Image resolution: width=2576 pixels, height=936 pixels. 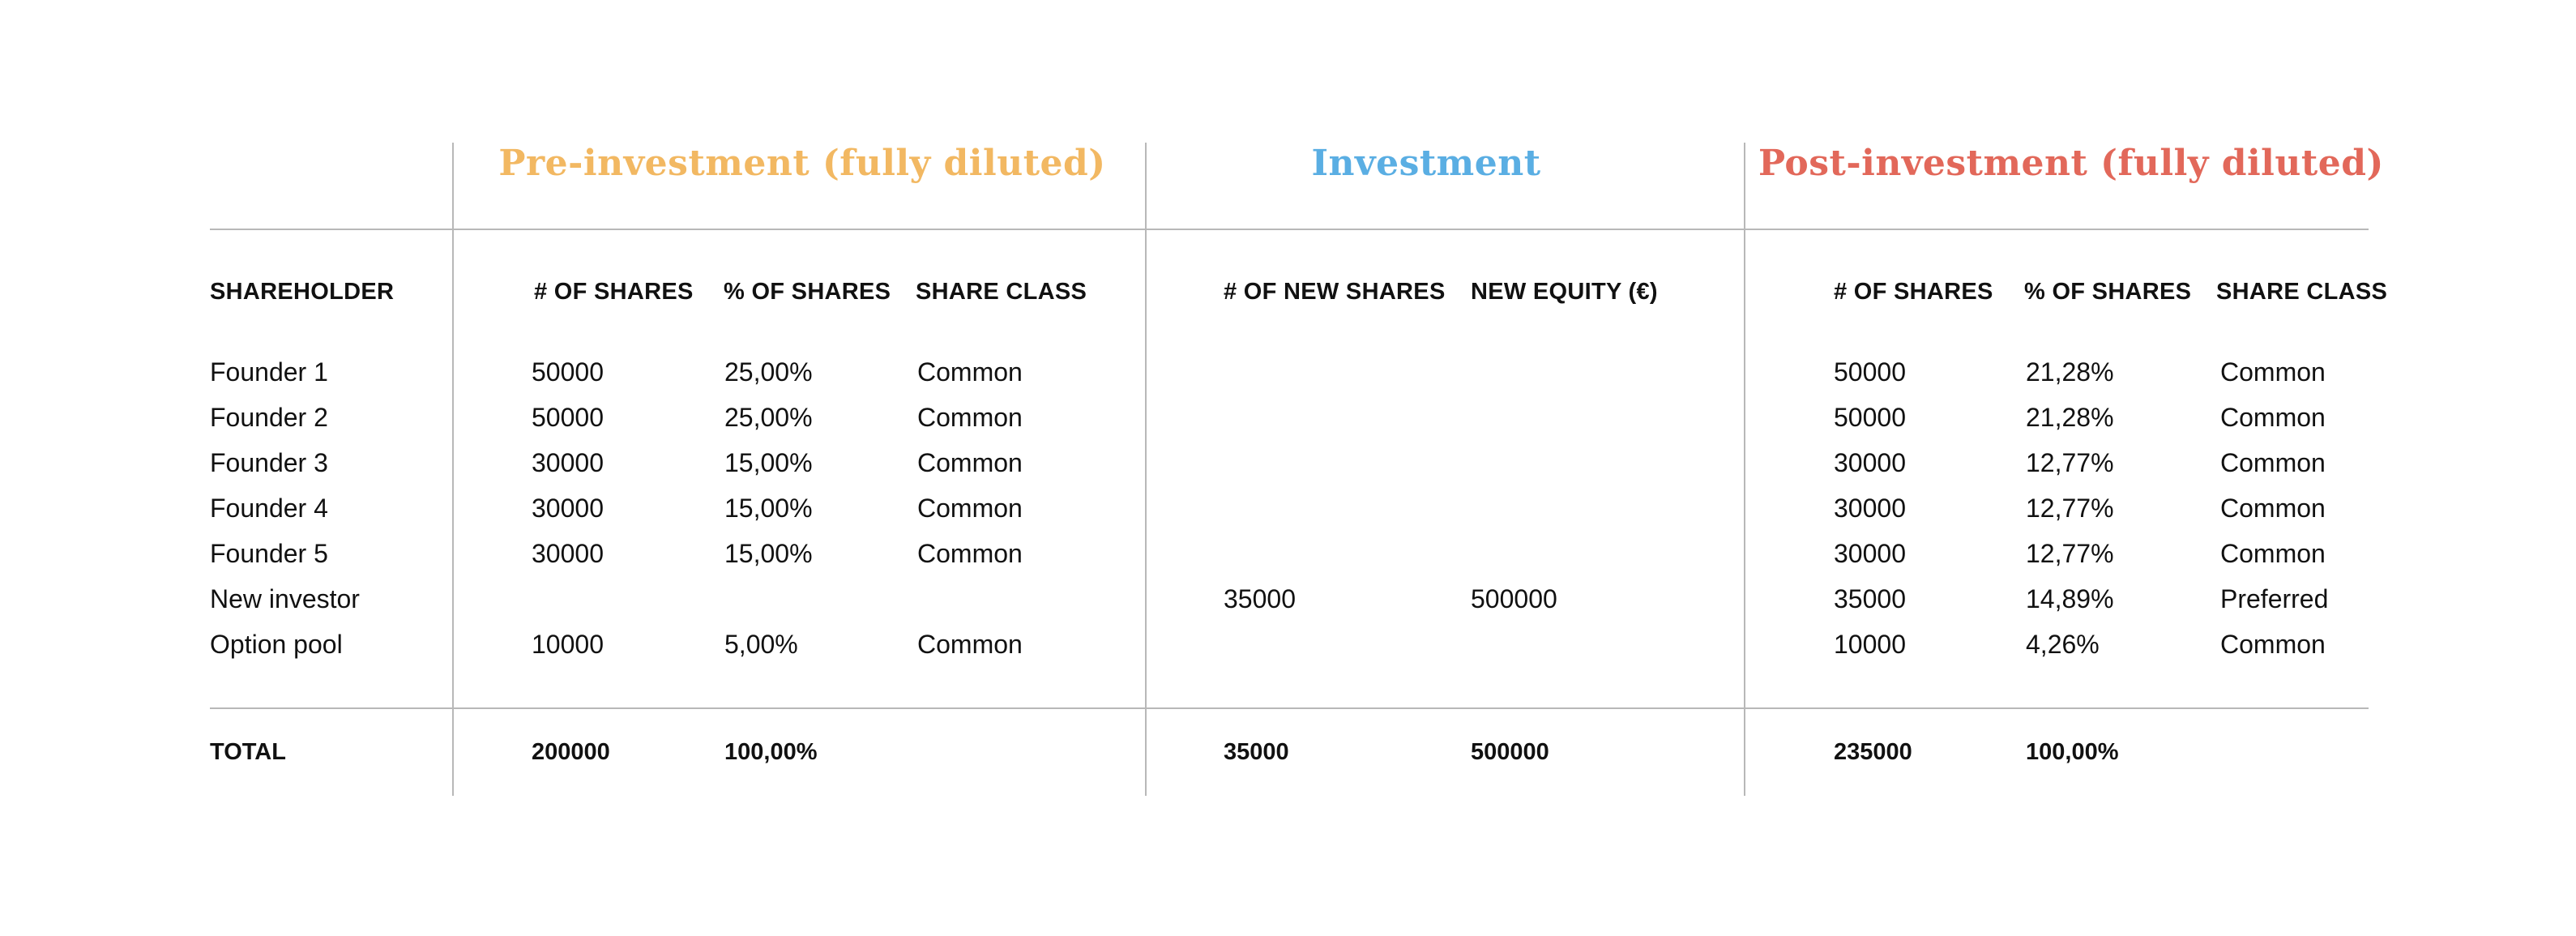 What do you see at coordinates (1256, 752) in the screenshot?
I see `total-new-shares: 35000` at bounding box center [1256, 752].